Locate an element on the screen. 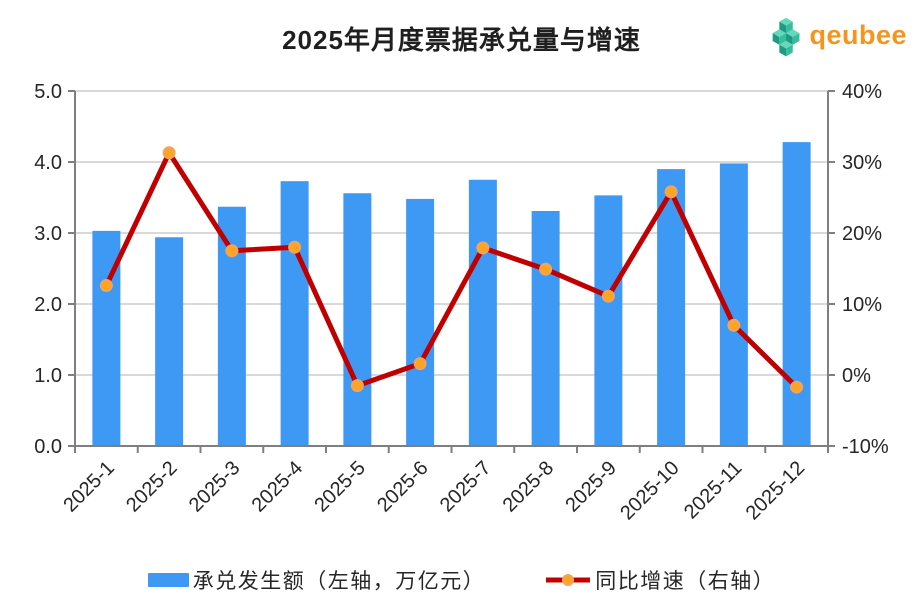 This screenshot has width=923, height=616. left-axis-label: 4.0 is located at coordinates (48, 163).